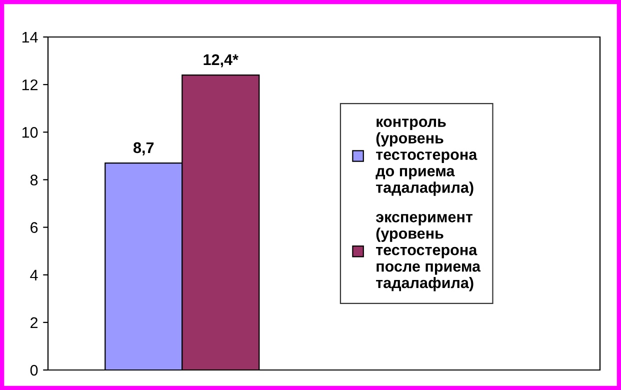  I want to click on y-tick-label: 6, so click(34, 227).